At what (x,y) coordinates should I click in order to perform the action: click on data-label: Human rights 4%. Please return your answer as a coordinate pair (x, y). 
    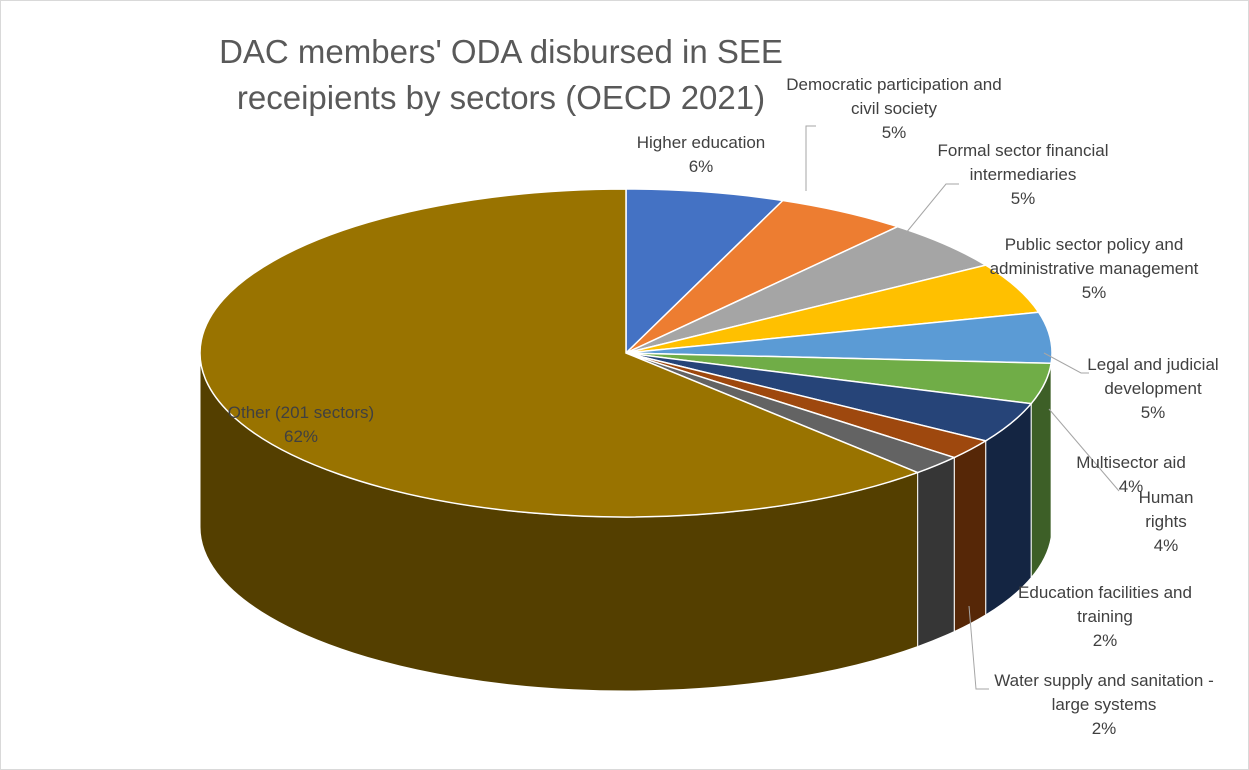
    Looking at the image, I should click on (1166, 522).